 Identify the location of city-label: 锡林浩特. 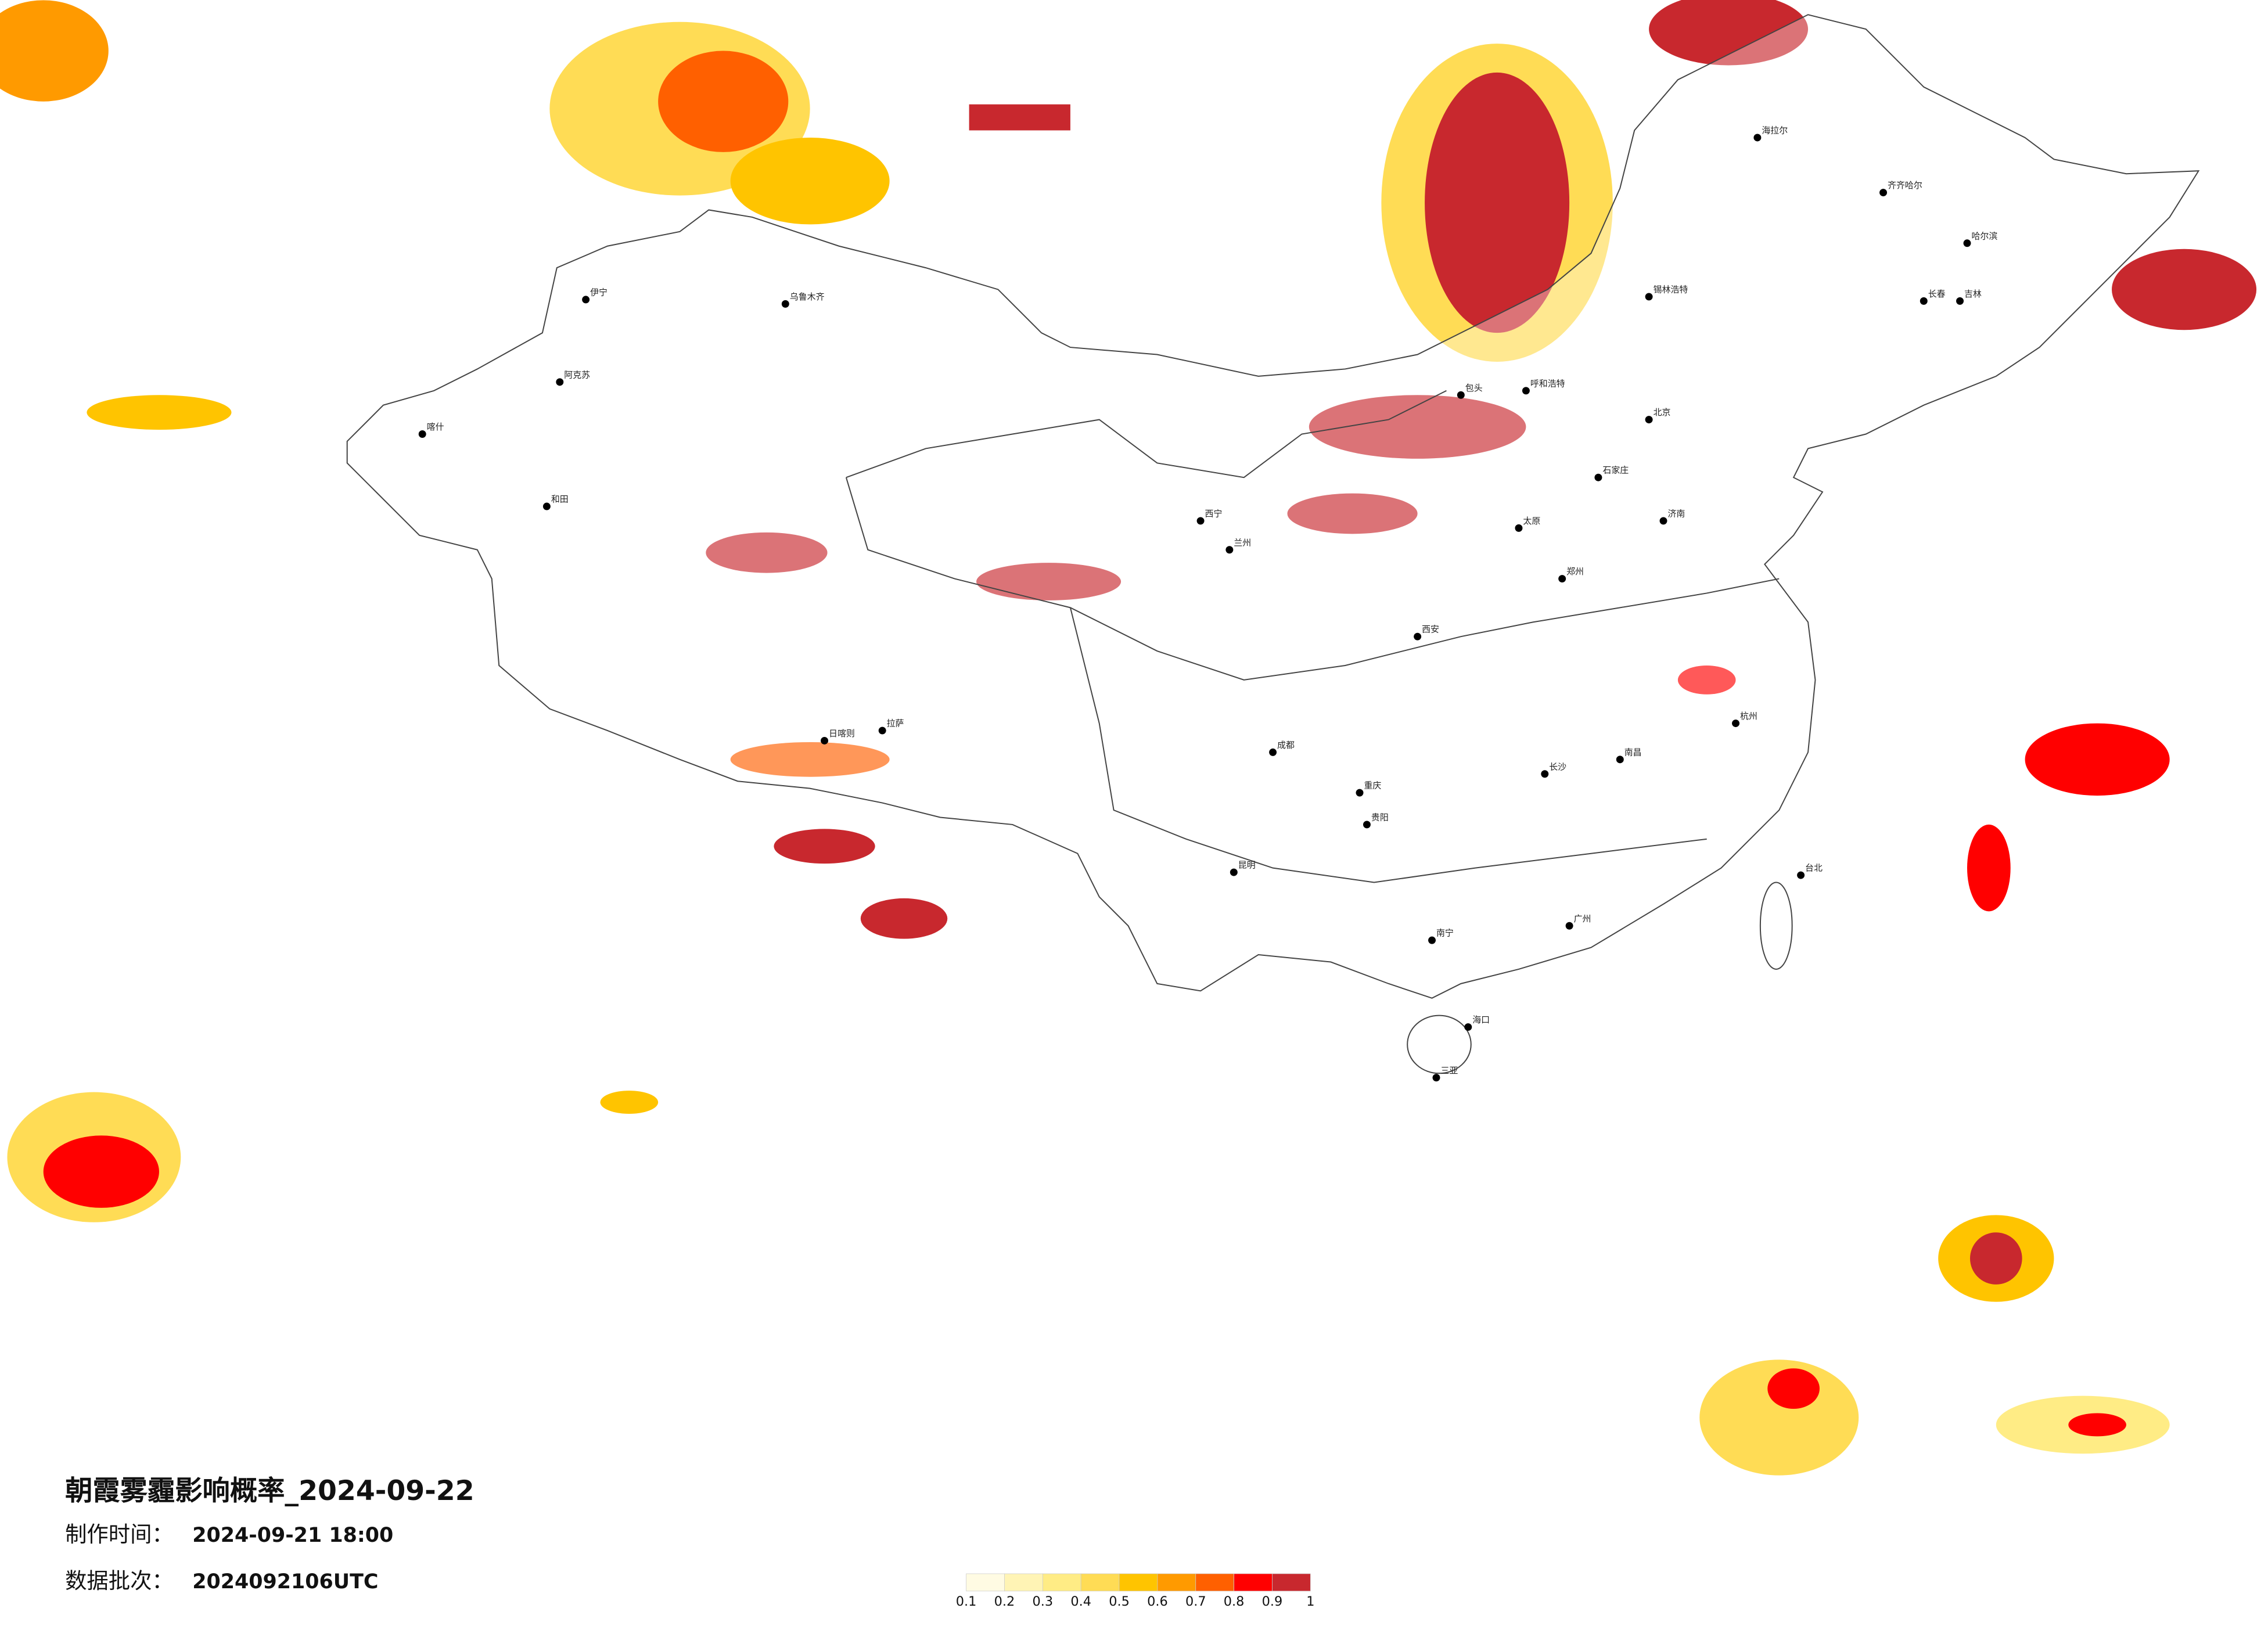
(1671, 289).